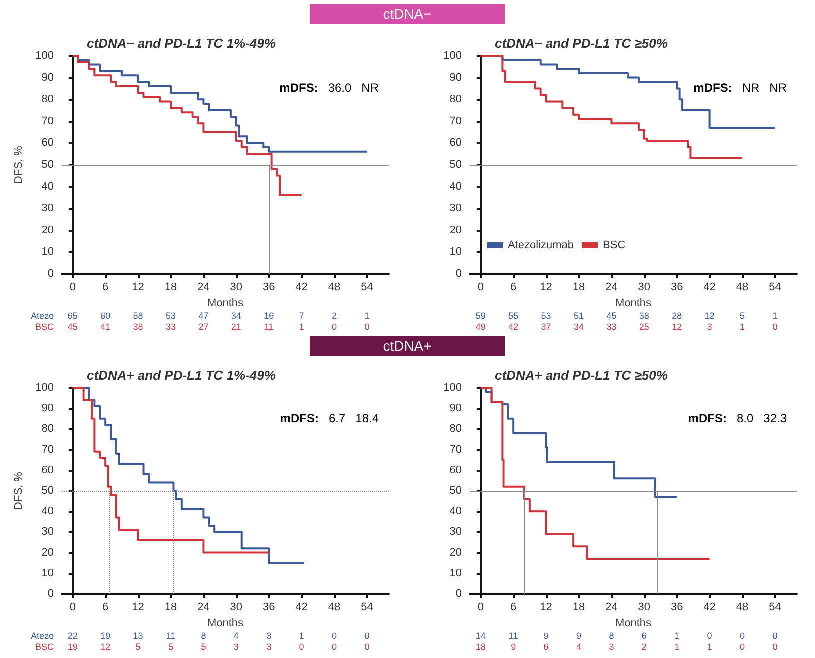 The width and height of the screenshot is (815, 658). I want to click on text: Atezo 22 19 13 11 8 4 3 1 0 0, so click(200, 636).